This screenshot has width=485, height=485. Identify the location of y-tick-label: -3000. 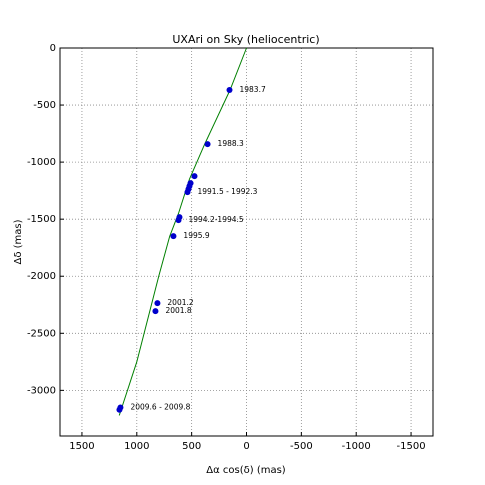
(41, 390).